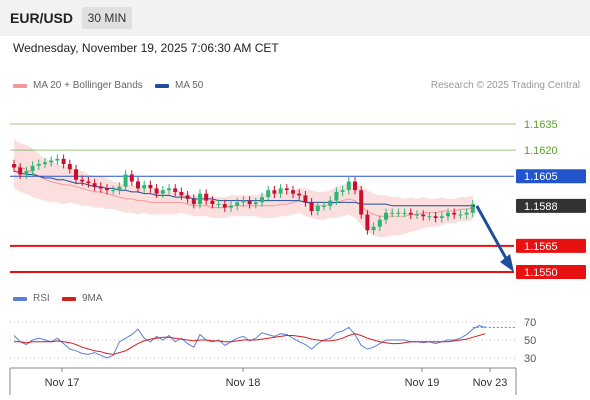 The width and height of the screenshot is (590, 400). What do you see at coordinates (541, 151) in the screenshot?
I see `level-label-1: 1.1620` at bounding box center [541, 151].